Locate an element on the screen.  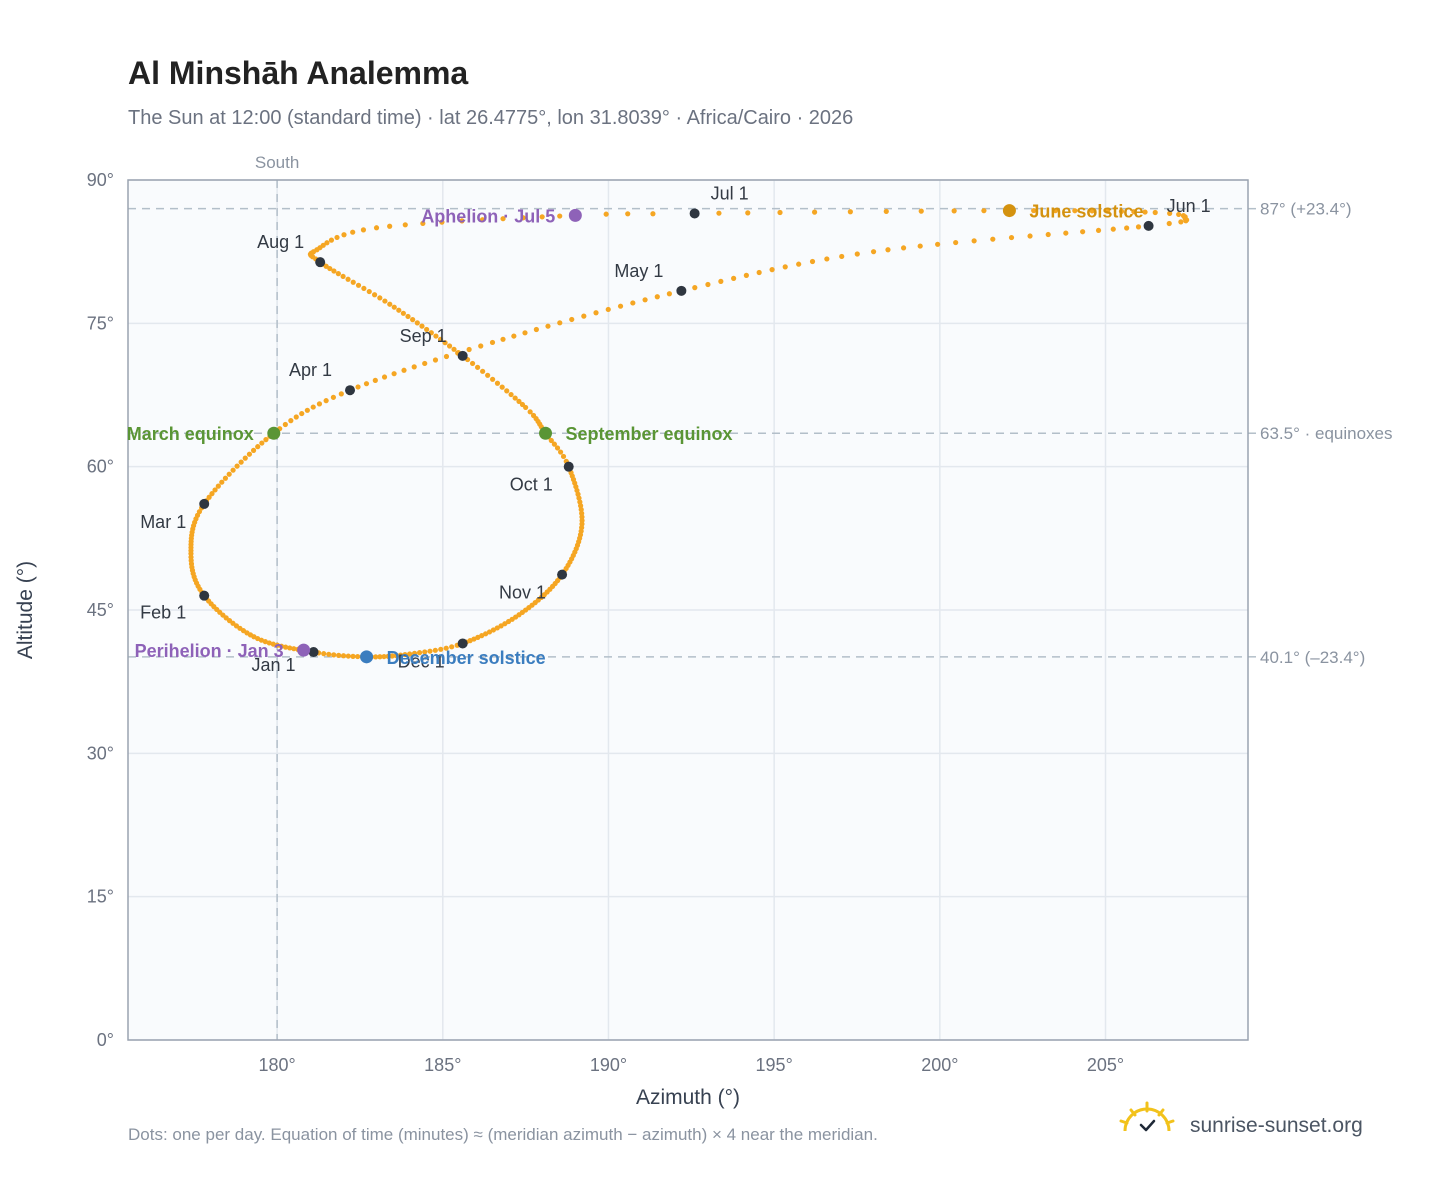
south-label: South is located at coordinates (277, 162).